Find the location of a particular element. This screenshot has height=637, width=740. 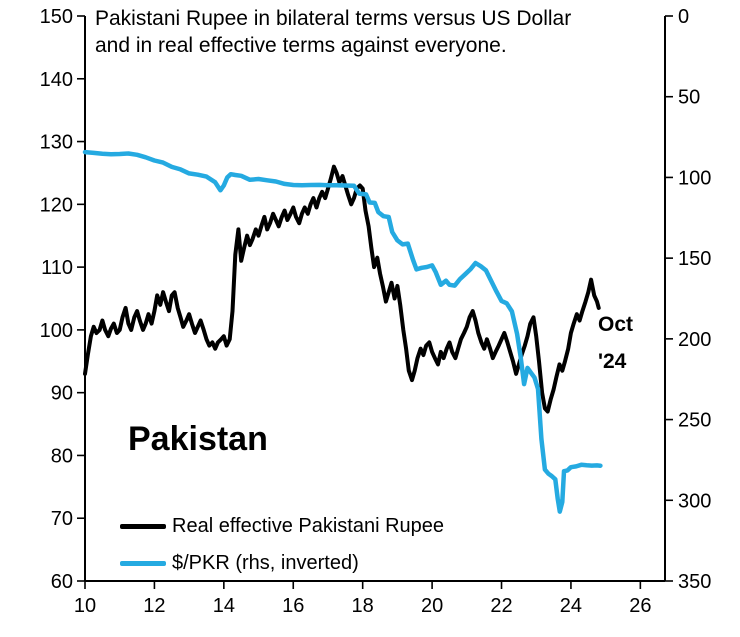

left-axis-label: 60 is located at coordinates (62, 582).